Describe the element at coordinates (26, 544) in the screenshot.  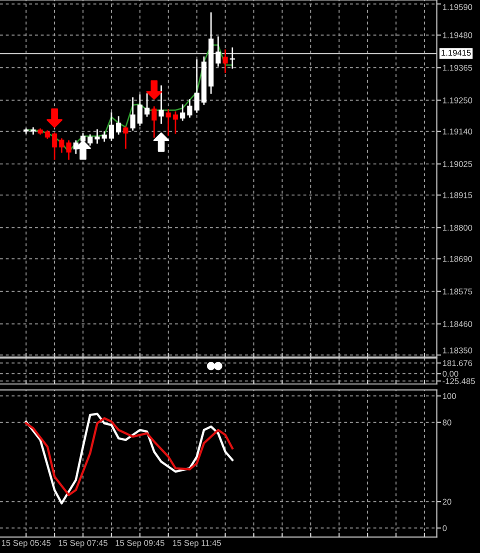
I see `x-tick-label: 15 Sep 05:45` at that location.